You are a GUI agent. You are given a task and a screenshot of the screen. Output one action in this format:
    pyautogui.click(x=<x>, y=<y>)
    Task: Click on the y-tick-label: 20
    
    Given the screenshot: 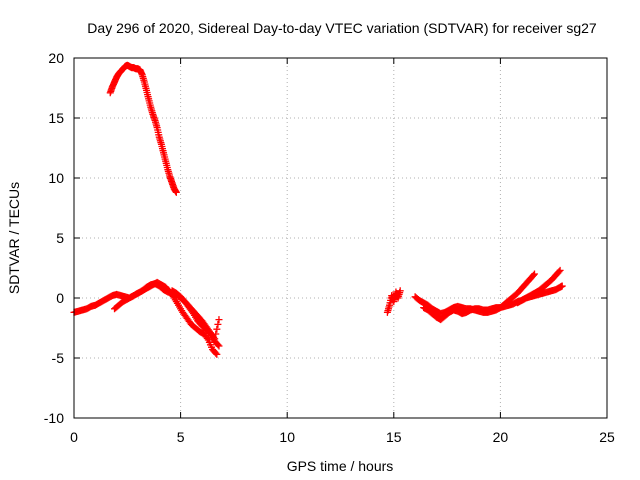 What is the action you would take?
    pyautogui.click(x=56, y=58)
    